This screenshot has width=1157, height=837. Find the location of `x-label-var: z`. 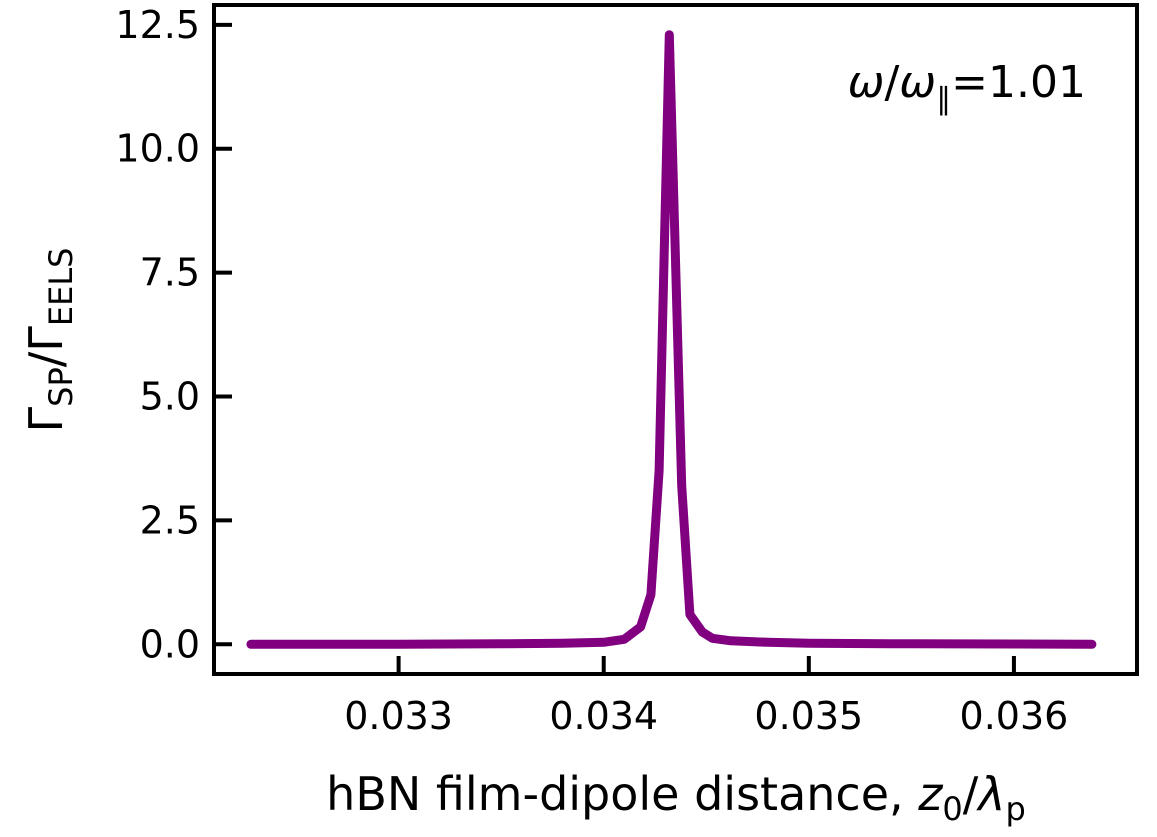

x-label-var: z is located at coordinates (930, 794).